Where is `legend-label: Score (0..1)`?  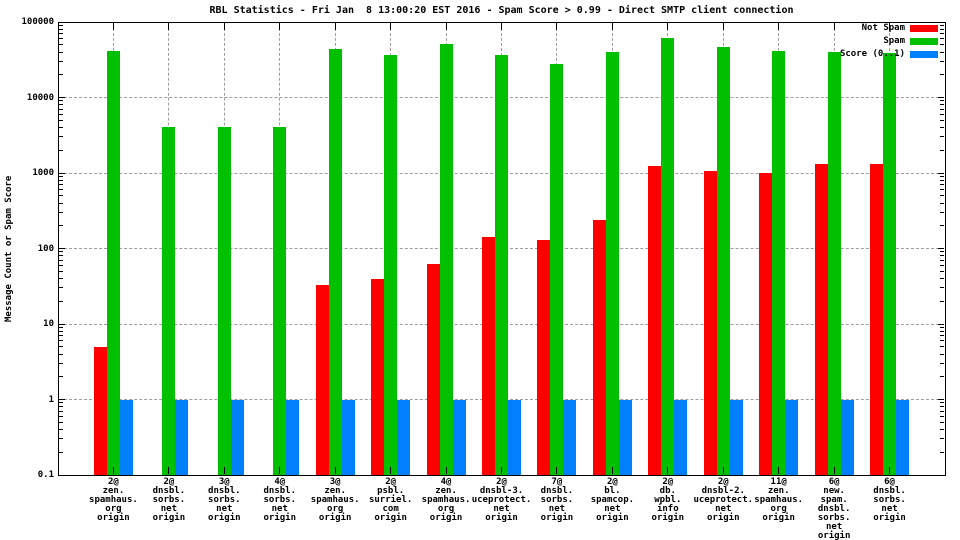
legend-label: Score (0..1) is located at coordinates (872, 54).